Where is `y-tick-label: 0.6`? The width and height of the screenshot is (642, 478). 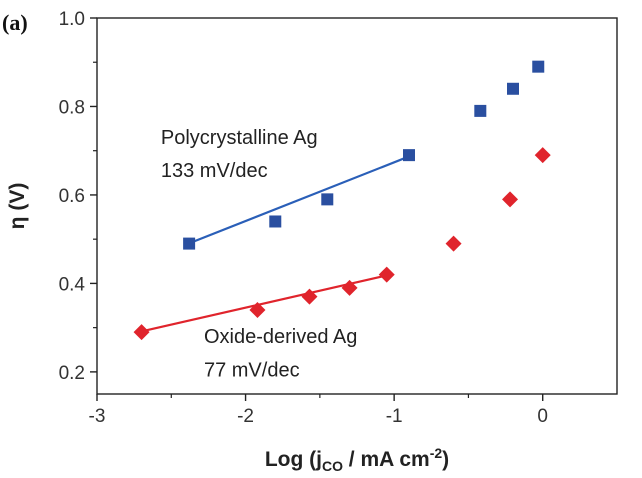 y-tick-label: 0.6 is located at coordinates (72, 196).